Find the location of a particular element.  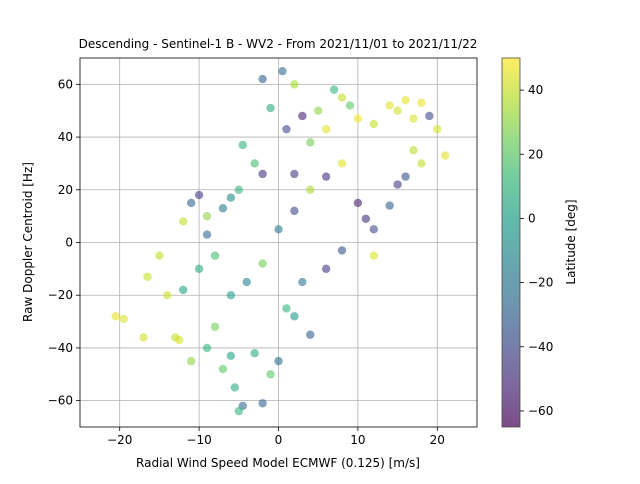

colorbar-ticks: −60 −40 −20 0 20 40 is located at coordinates (536, 250).